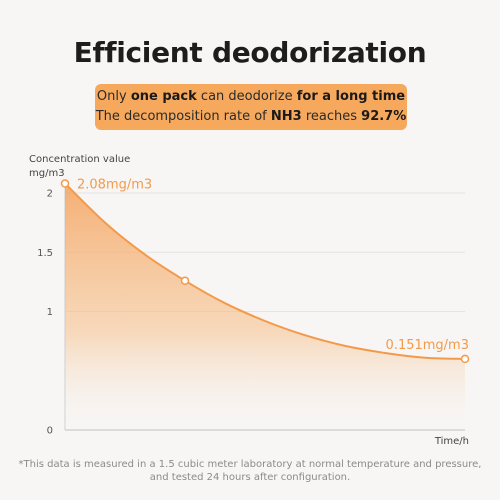 This screenshot has height=500, width=500. Describe the element at coordinates (47, 173) in the screenshot. I see `y-axis-unit: mg/m3` at that location.